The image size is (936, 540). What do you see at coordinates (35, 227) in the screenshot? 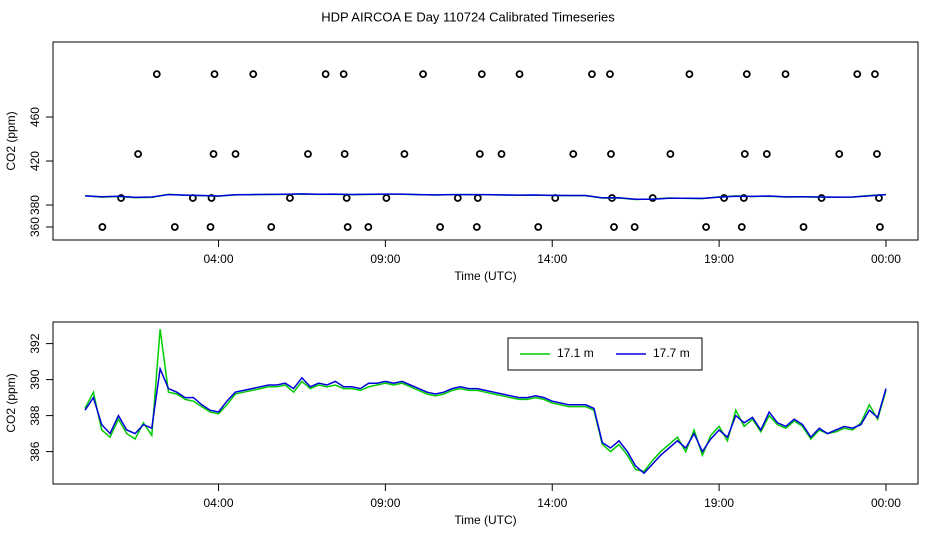
I see `y-tick-label: 360` at bounding box center [35, 227].